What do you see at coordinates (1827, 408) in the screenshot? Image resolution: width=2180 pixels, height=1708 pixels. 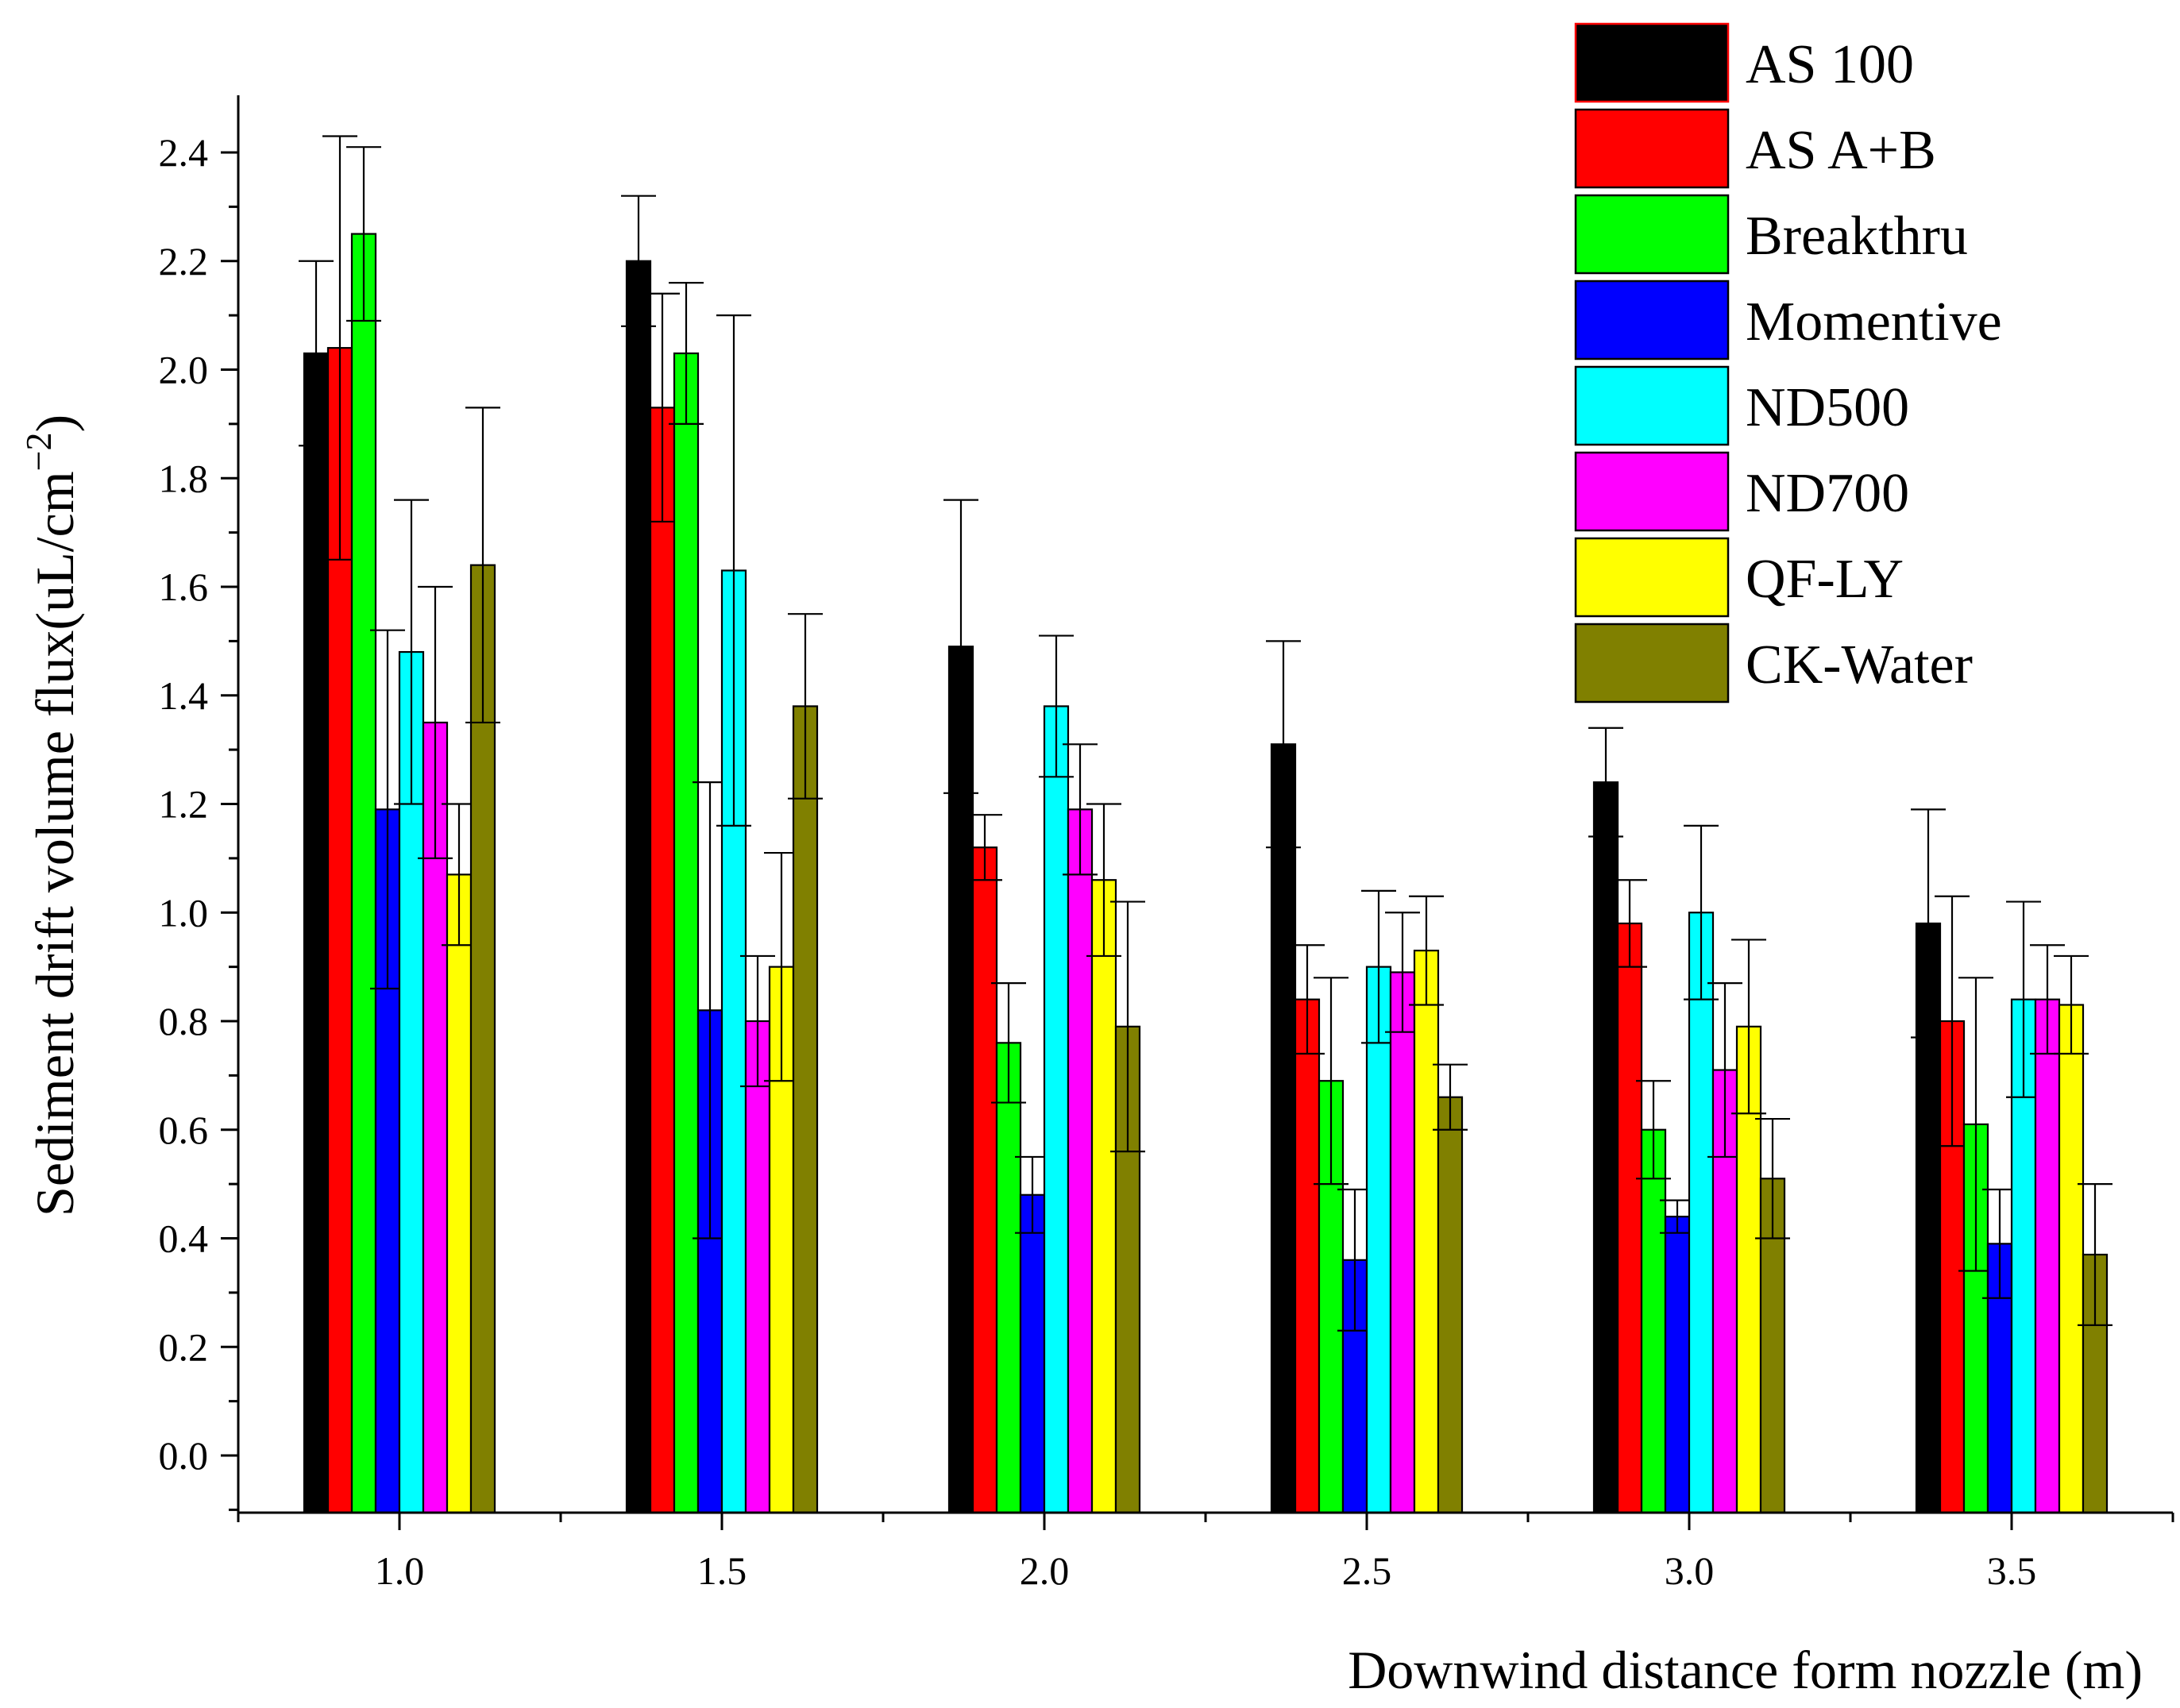 I see `legend-label: ND500` at bounding box center [1827, 408].